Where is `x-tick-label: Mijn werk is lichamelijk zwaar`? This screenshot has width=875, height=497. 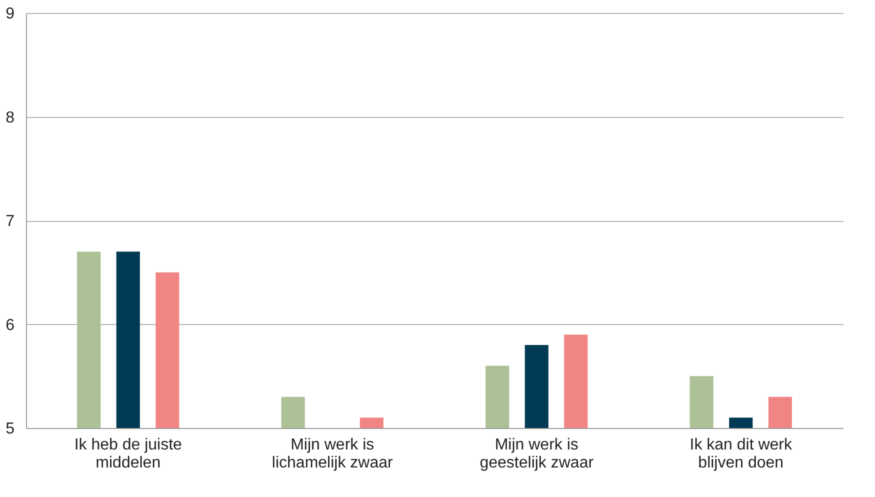 x-tick-label: Mijn werk is lichamelijk zwaar is located at coordinates (333, 454).